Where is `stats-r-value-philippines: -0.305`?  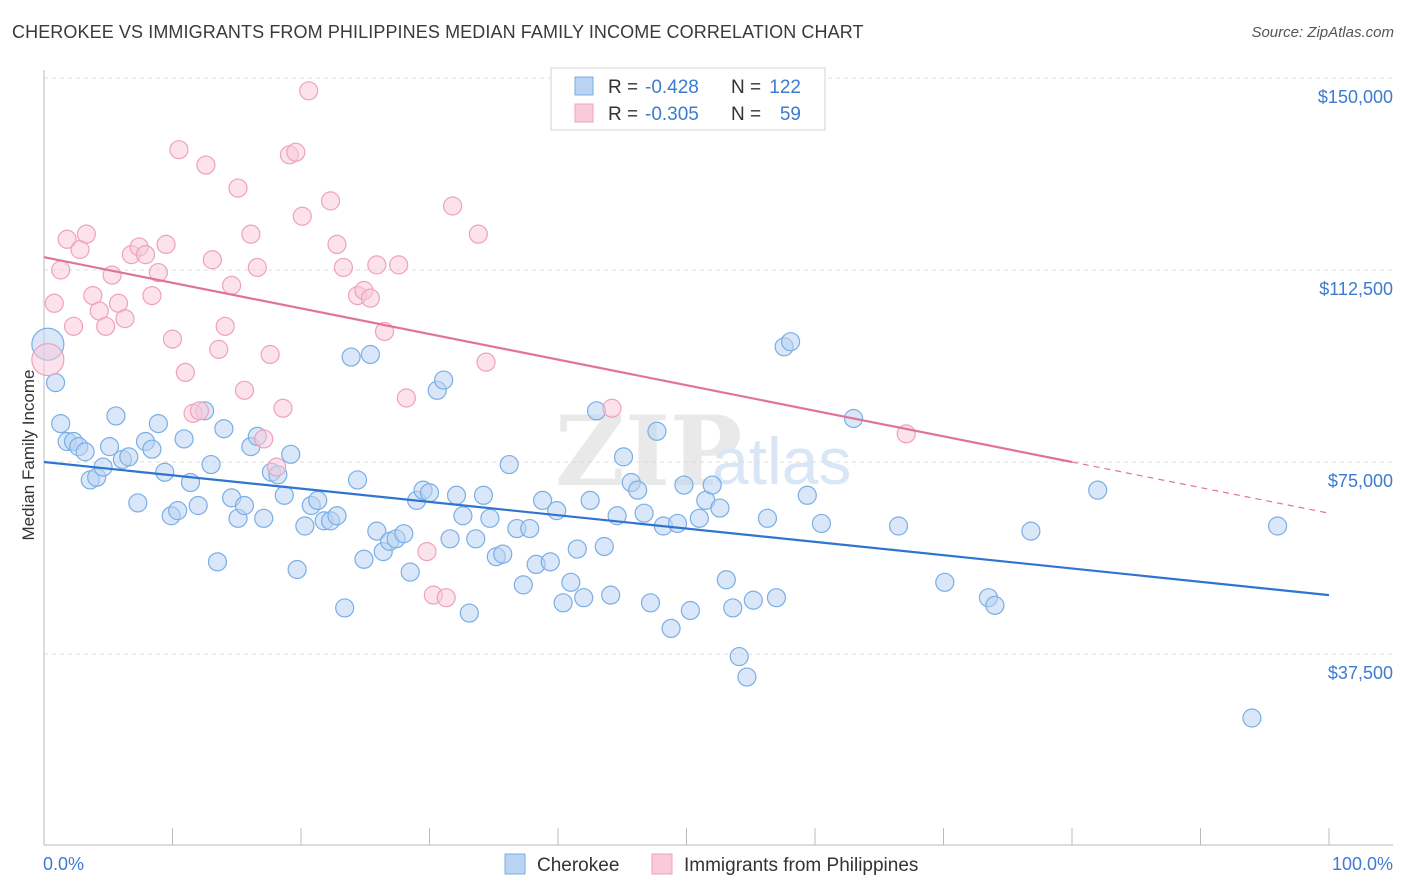 stats-r-value-philippines: -0.305 is located at coordinates (672, 114).